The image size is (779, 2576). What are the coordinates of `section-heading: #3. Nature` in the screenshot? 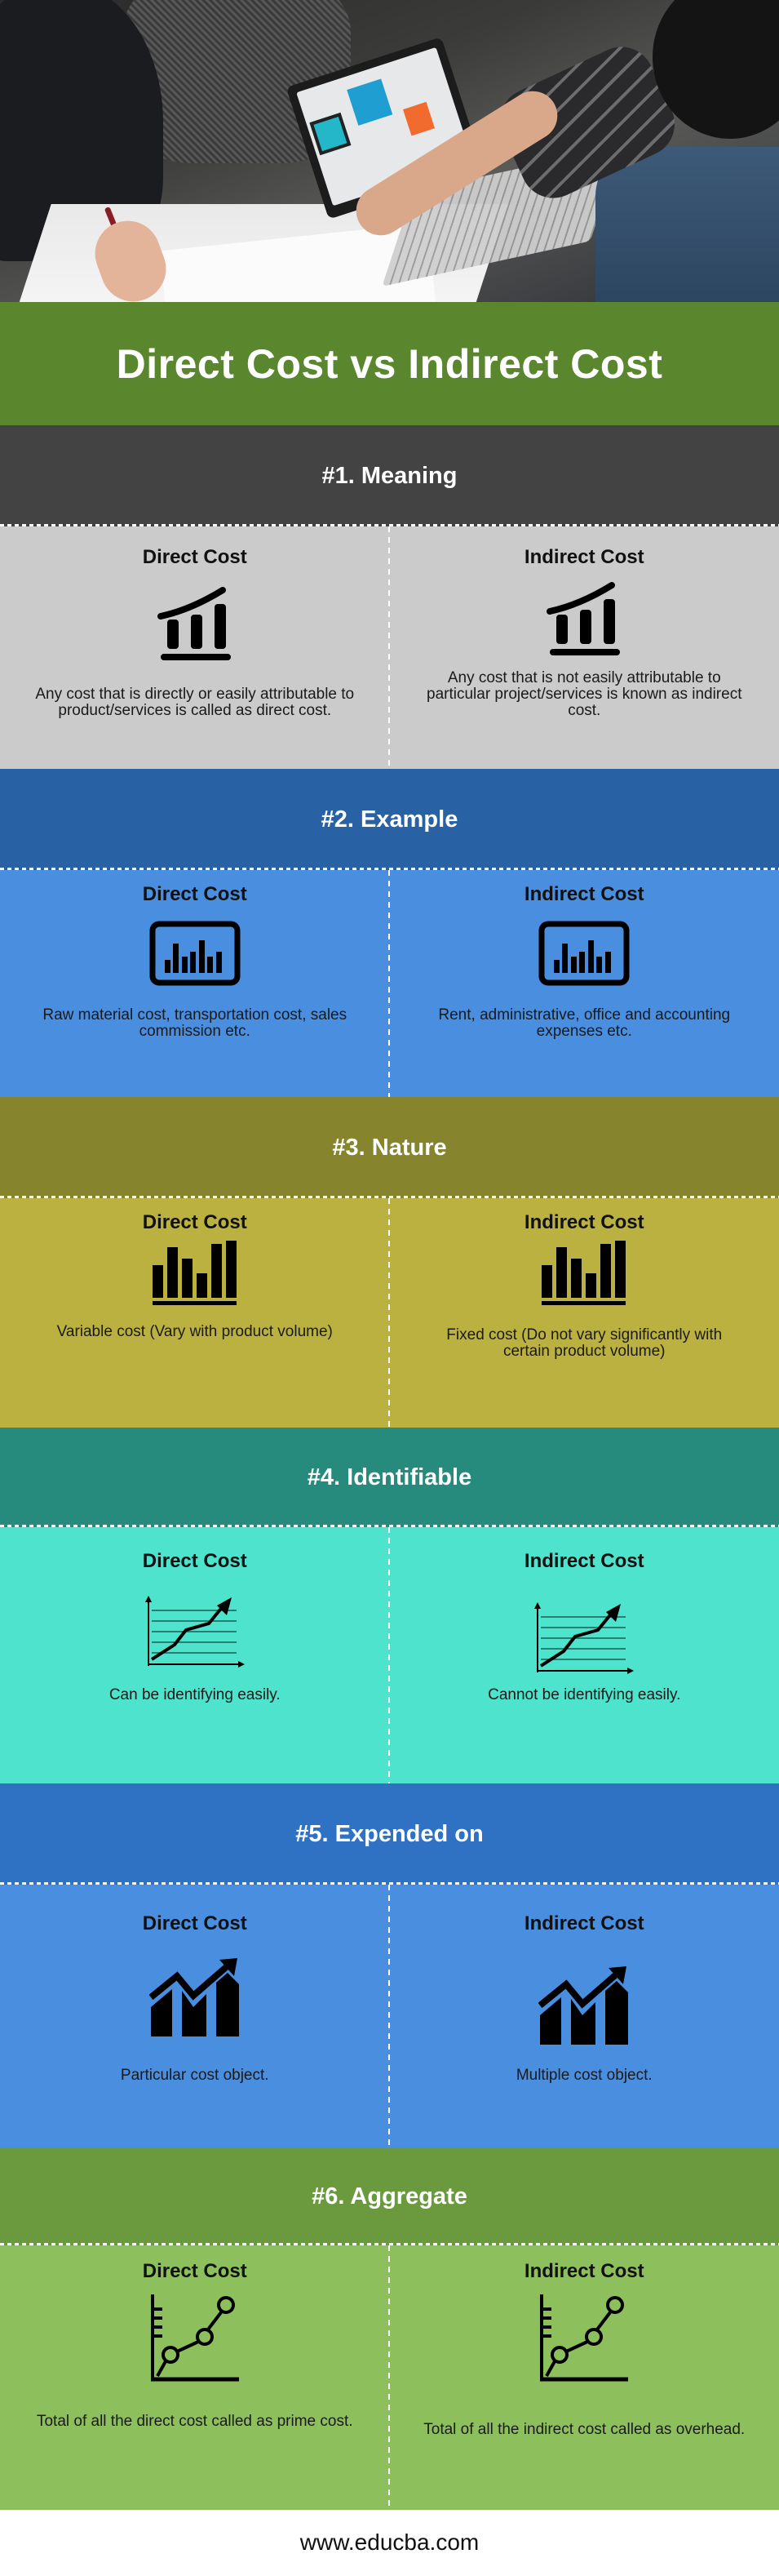 It's located at (389, 1147).